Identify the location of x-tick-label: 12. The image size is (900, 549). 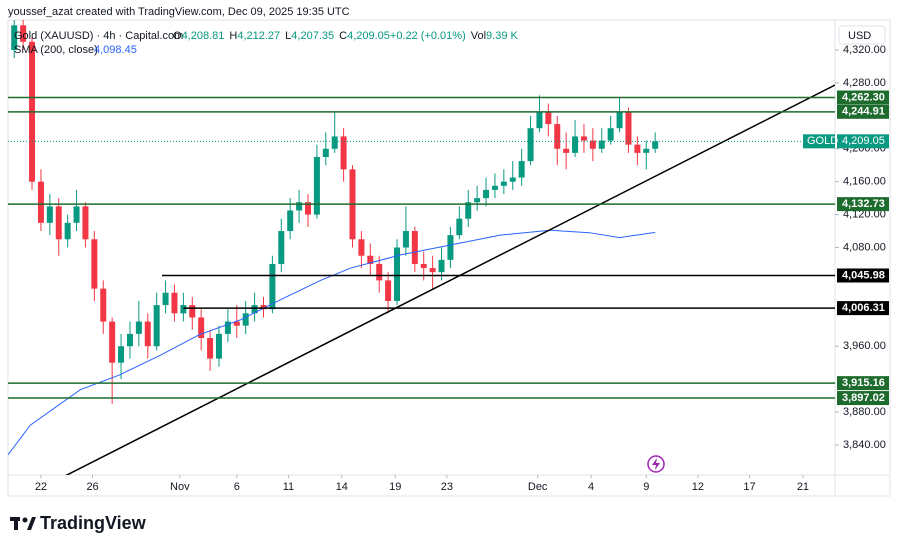
(698, 487).